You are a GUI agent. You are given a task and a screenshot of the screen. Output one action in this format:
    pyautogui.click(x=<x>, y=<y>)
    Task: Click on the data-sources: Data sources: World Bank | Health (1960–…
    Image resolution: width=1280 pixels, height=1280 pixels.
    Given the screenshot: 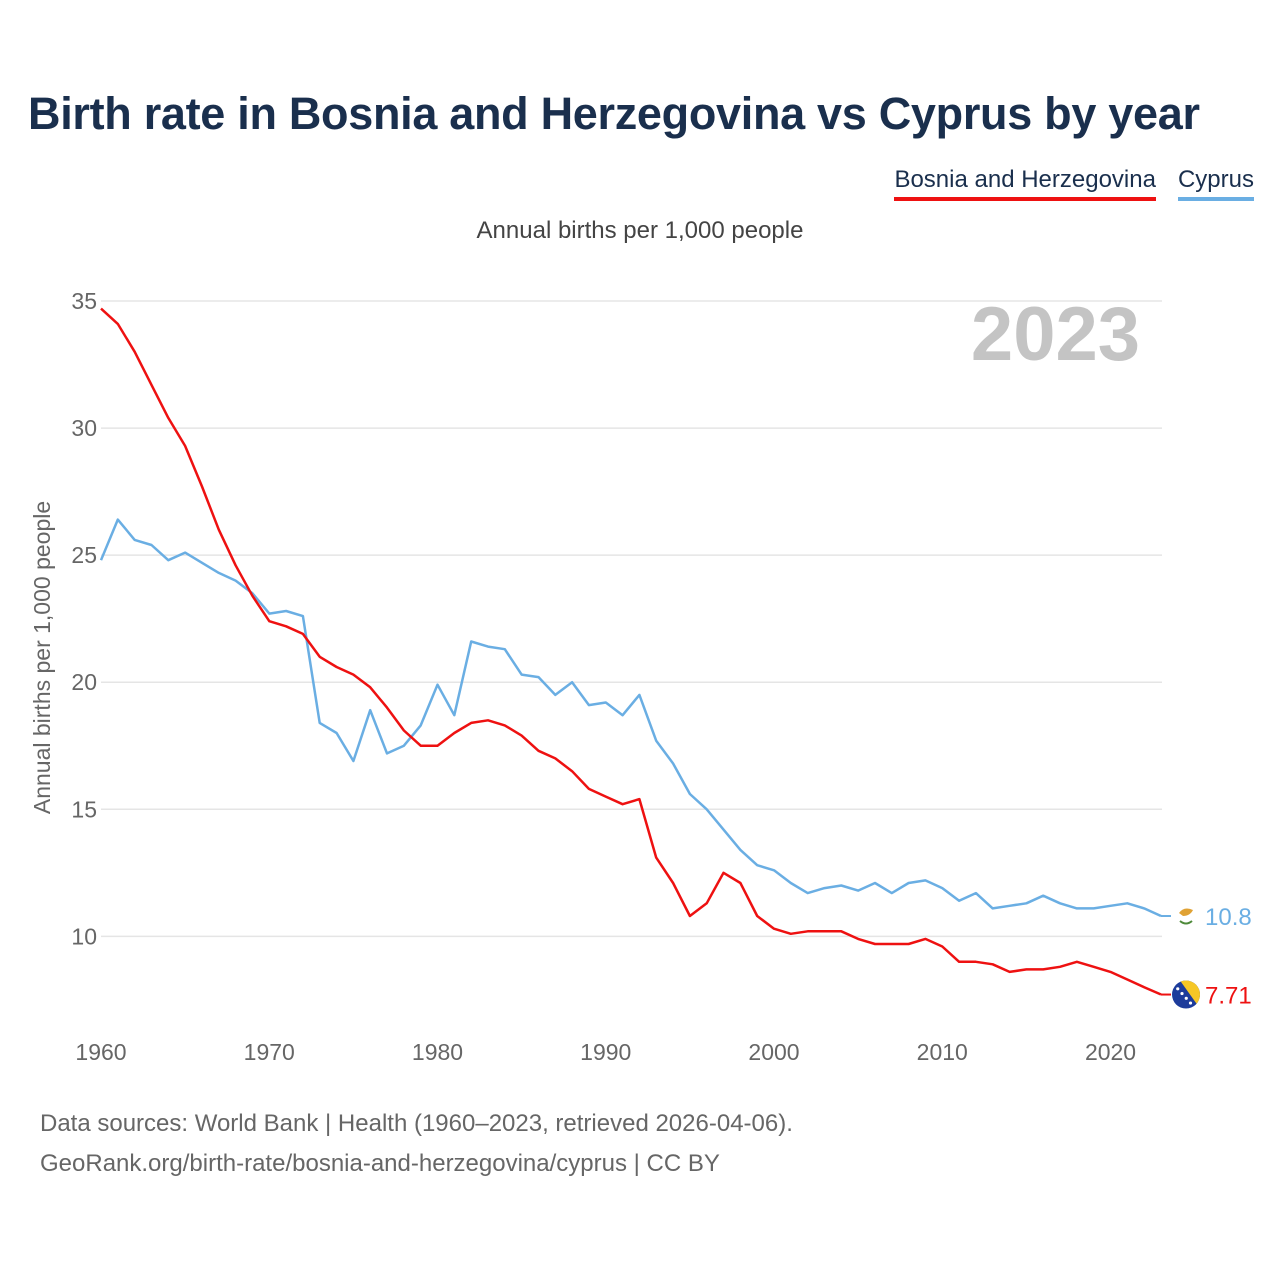 What is the action you would take?
    pyautogui.click(x=416, y=1144)
    